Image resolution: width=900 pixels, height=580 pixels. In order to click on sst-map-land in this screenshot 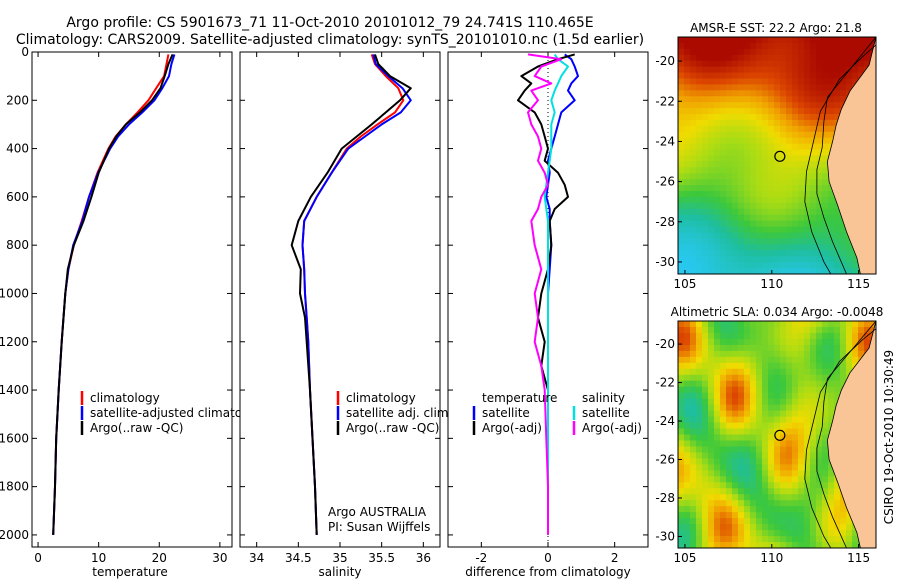, I will do `click(840, 155)`.